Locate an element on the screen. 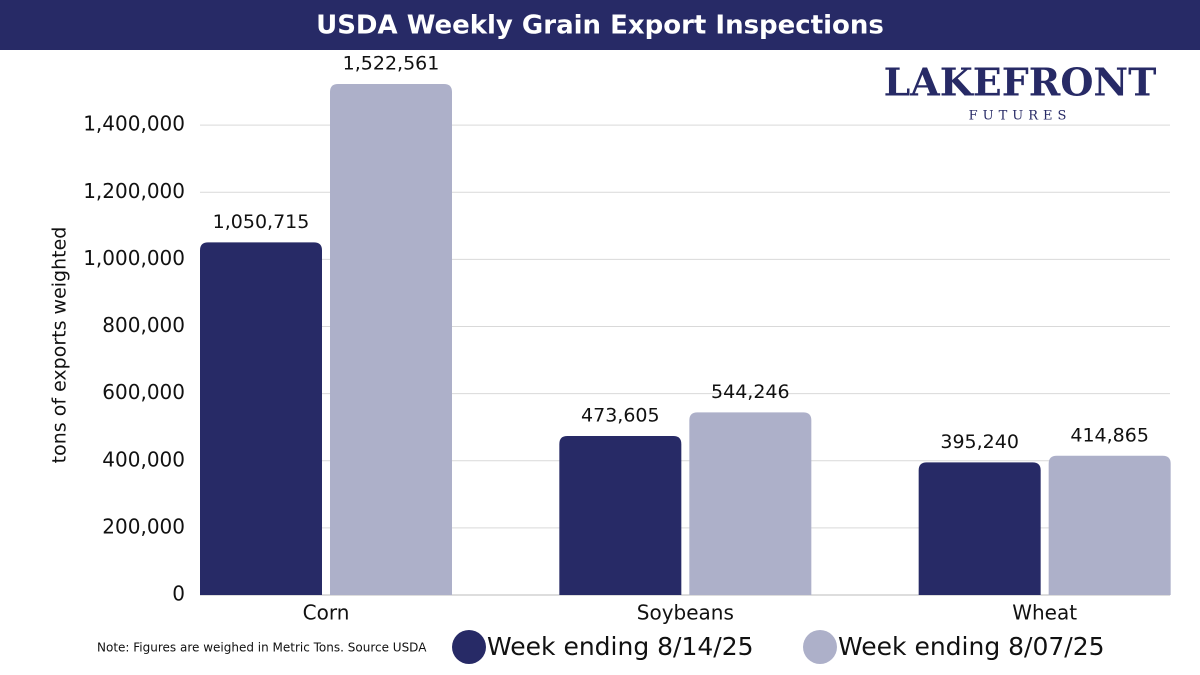  y-tick-label: 1,000,000 is located at coordinates (134, 258).